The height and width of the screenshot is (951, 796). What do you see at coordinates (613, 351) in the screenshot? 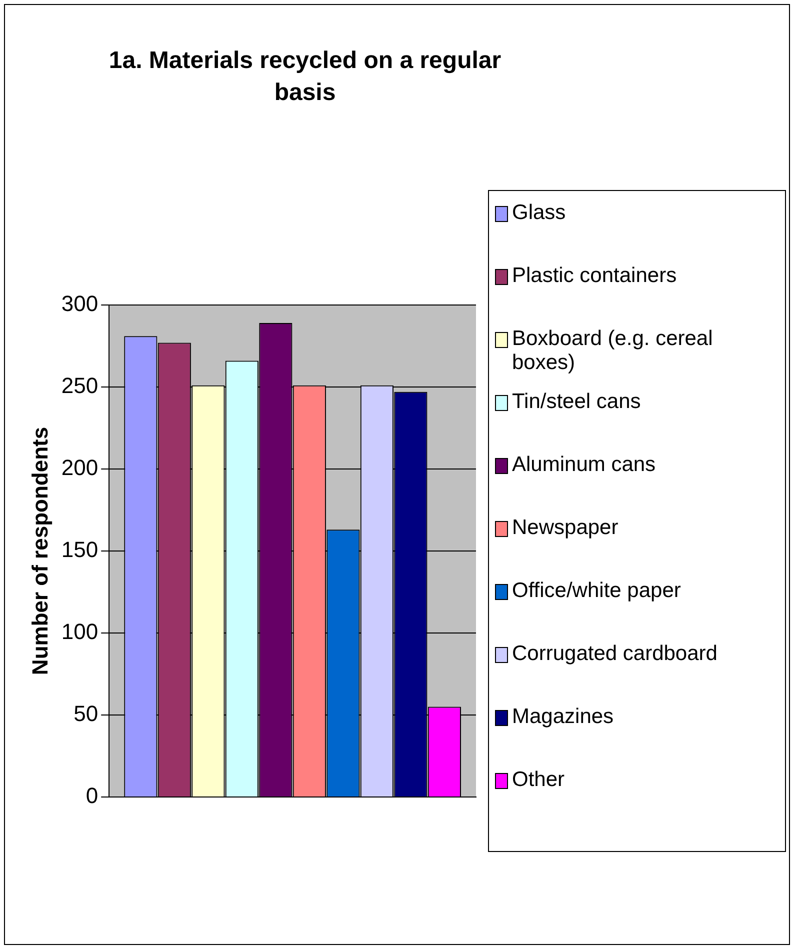
I see `legend-label: Boxboard (e.g. cereal boxes)` at bounding box center [613, 351].